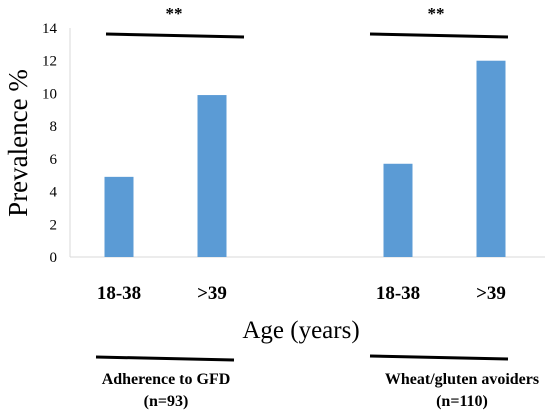 The height and width of the screenshot is (414, 550). Describe the element at coordinates (54, 225) in the screenshot. I see `y-tick-label: 2` at that location.